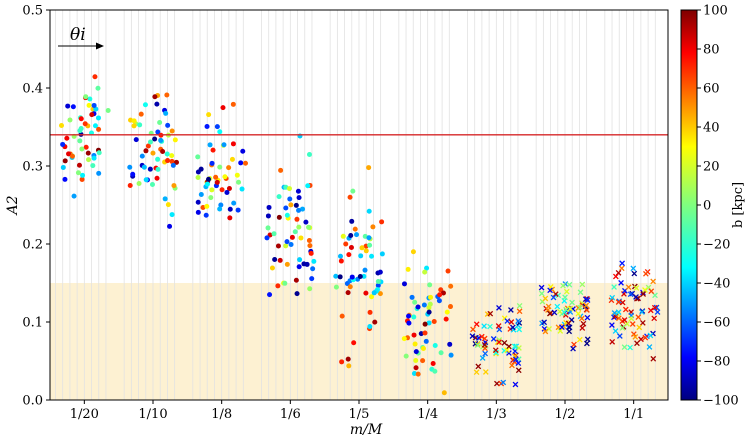 The width and height of the screenshot is (753, 441). What do you see at coordinates (36, 89) in the screenshot?
I see `y-tick: 0.4` at bounding box center [36, 89].